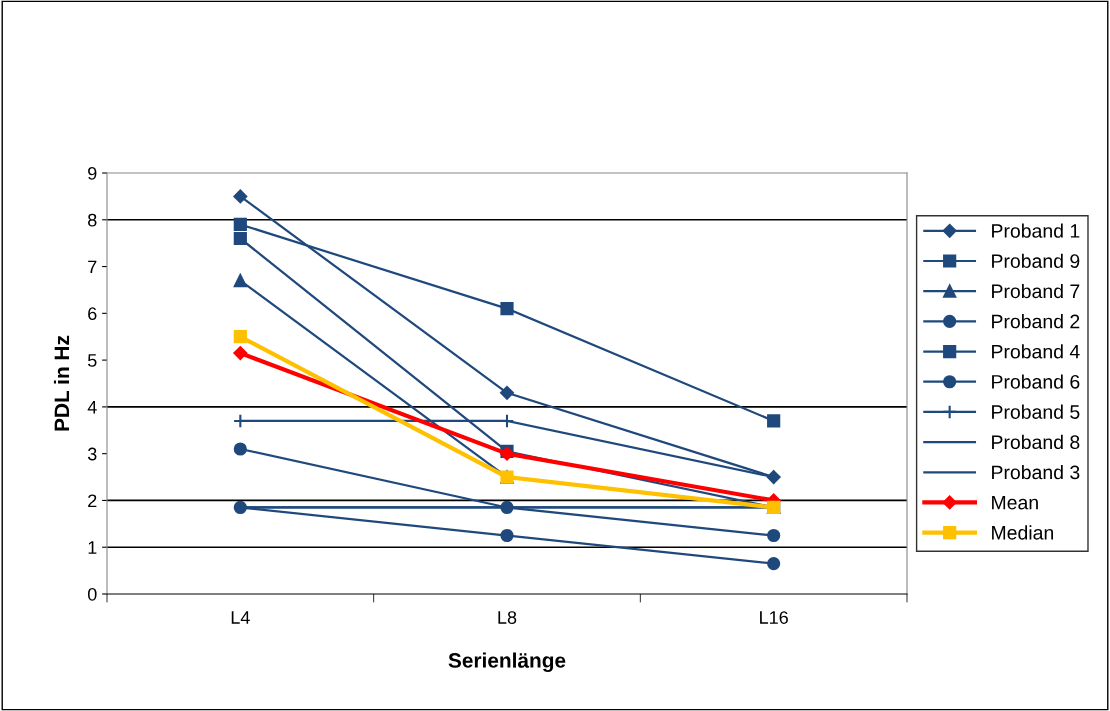 The height and width of the screenshot is (711, 1110). I want to click on x-axis-title: Serienlänge, so click(507, 662).